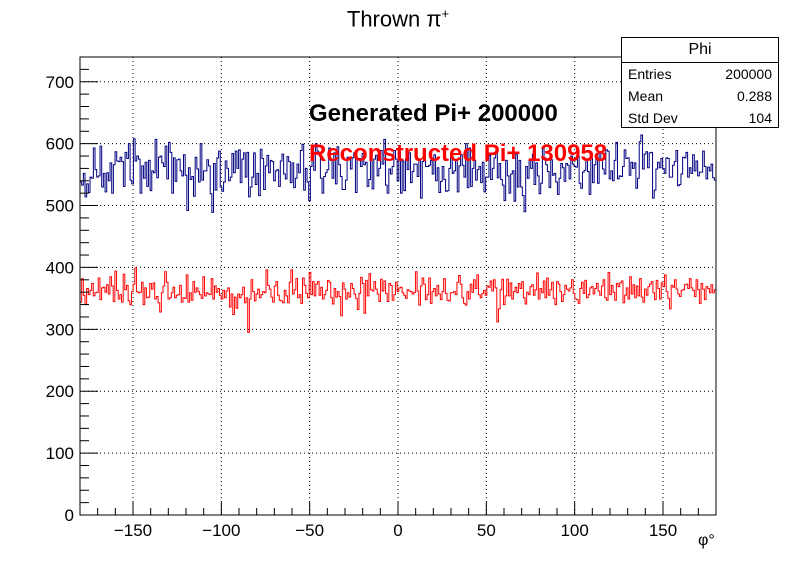 The height and width of the screenshot is (572, 796). Describe the element at coordinates (653, 118) in the screenshot. I see `stats-label: Std Dev` at that location.